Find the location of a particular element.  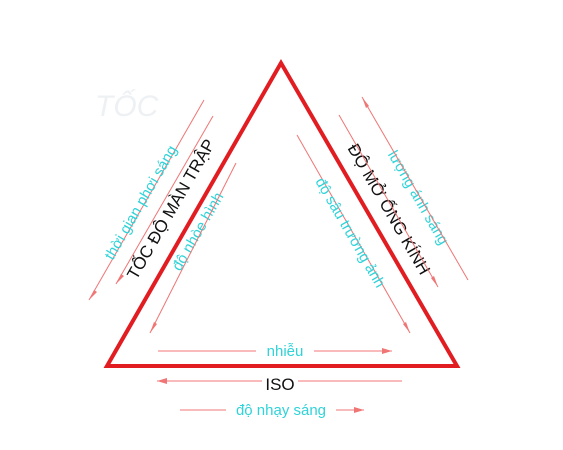

left-outer-arrow is located at coordinates (146, 200).